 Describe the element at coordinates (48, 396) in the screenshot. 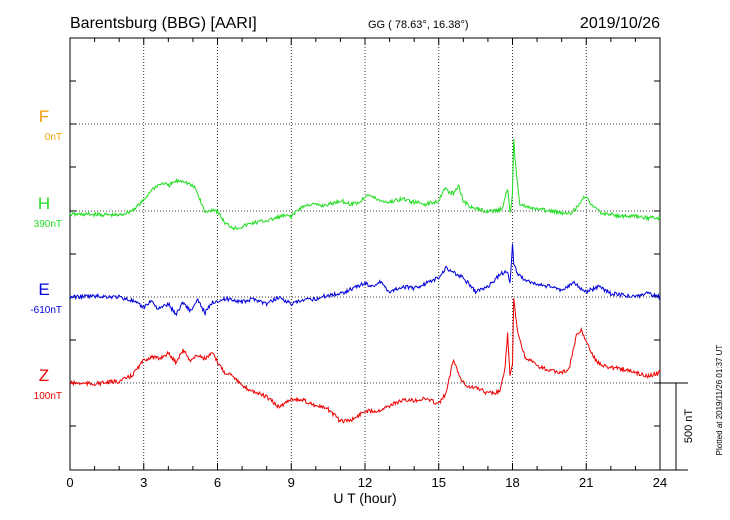

I see `series-baseline-Z: 100nT` at that location.